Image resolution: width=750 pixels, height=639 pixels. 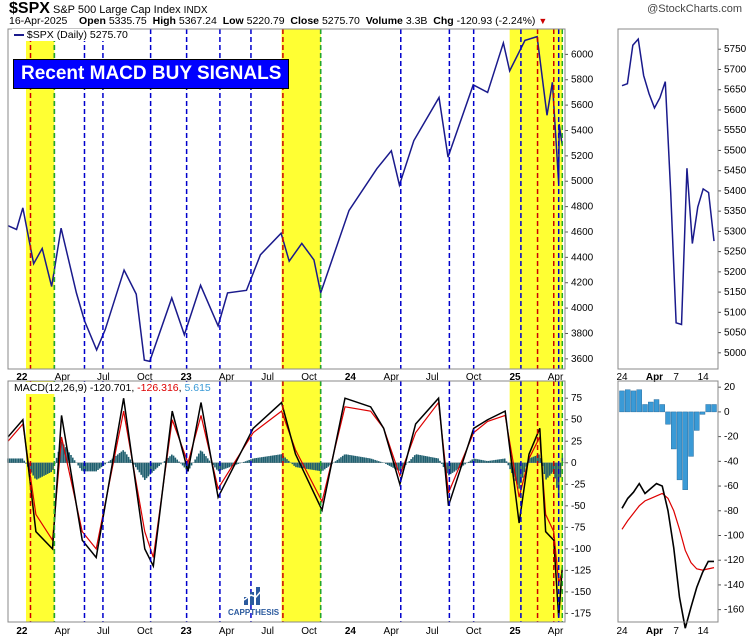 What do you see at coordinates (578, 506) in the screenshot?
I see `macd-ytick-label-5: -50` at bounding box center [578, 506].